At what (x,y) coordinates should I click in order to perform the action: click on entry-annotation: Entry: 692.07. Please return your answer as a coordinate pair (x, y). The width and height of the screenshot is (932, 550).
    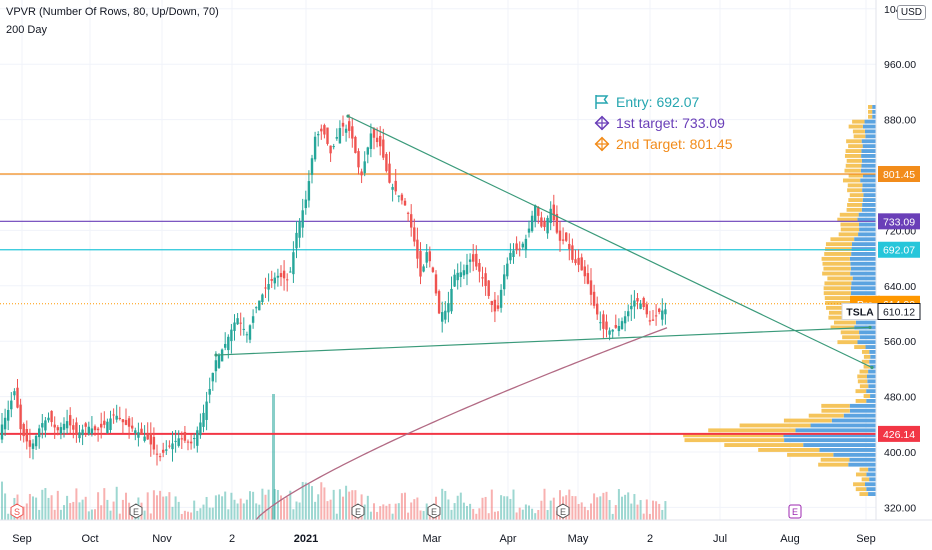
    Looking at the image, I should click on (646, 102).